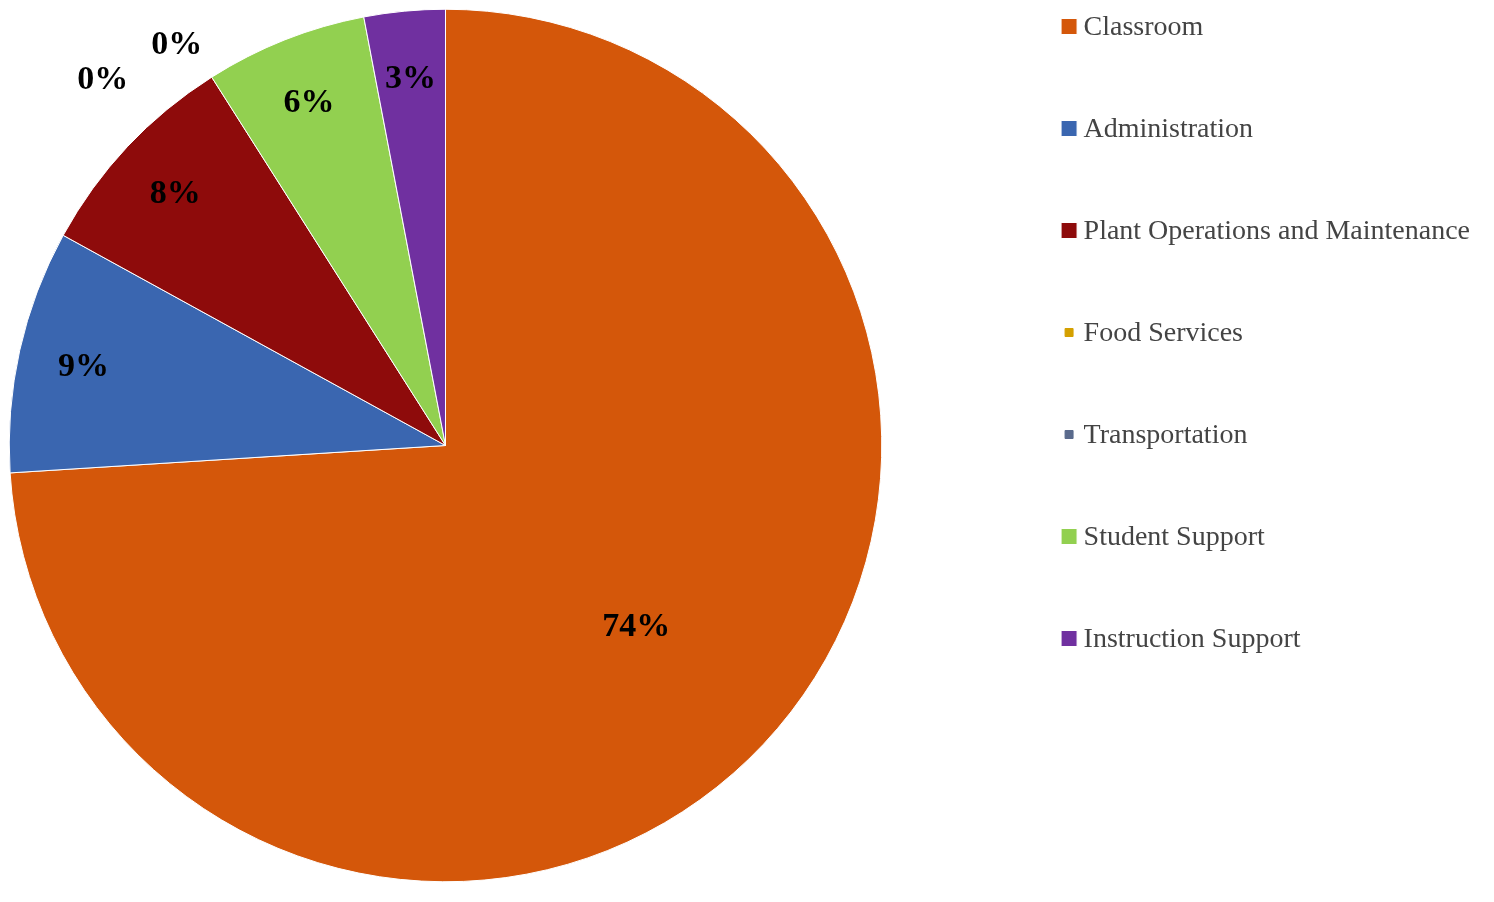 This screenshot has width=1494, height=902. Describe the element at coordinates (1174, 536) in the screenshot. I see `legend-label: Student Support` at that location.